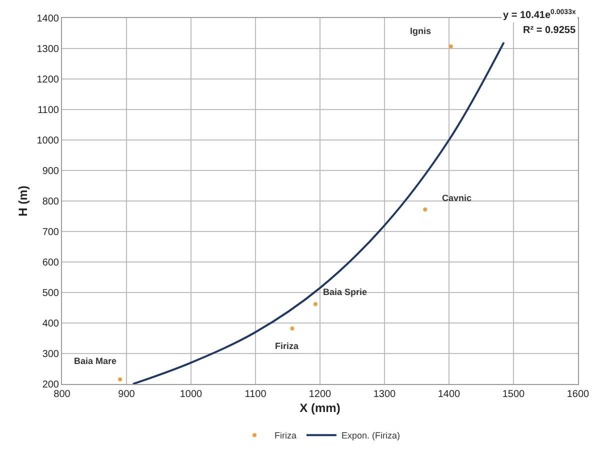  I want to click on annotation: R² = 0.9255, so click(549, 30).